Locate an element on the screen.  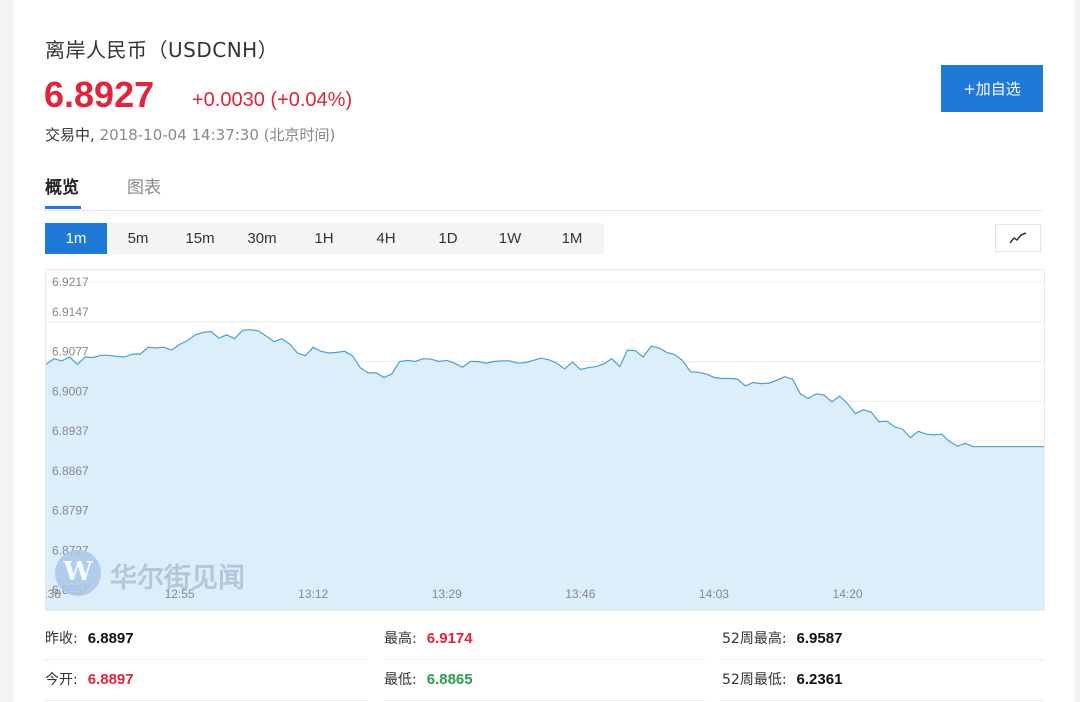
status-label: 交易中, is located at coordinates (70, 135).